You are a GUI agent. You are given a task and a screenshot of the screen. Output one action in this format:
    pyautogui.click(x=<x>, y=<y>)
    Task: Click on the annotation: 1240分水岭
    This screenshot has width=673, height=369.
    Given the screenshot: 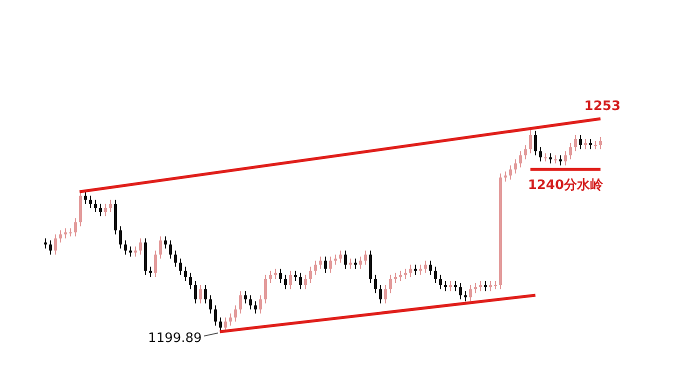 What is the action you would take?
    pyautogui.click(x=566, y=185)
    